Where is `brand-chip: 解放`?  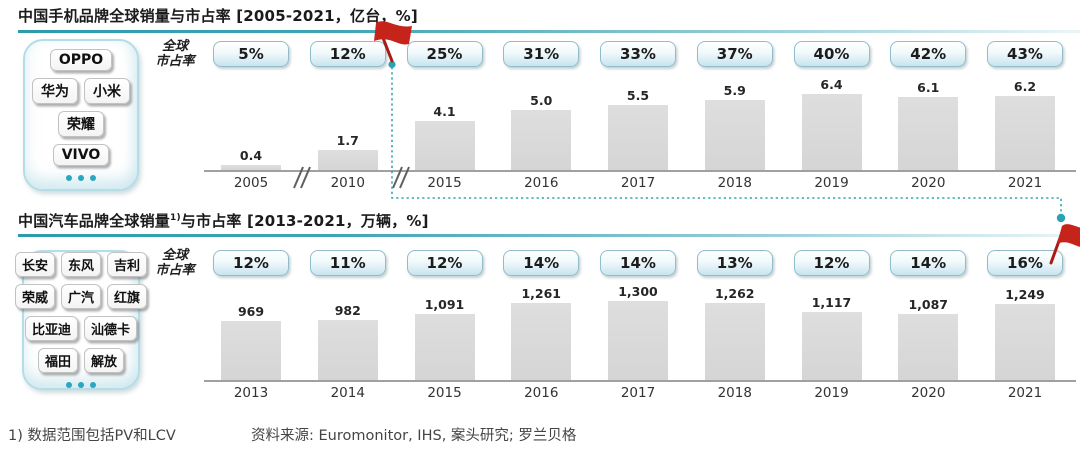 brand-chip: 解放 is located at coordinates (104, 360).